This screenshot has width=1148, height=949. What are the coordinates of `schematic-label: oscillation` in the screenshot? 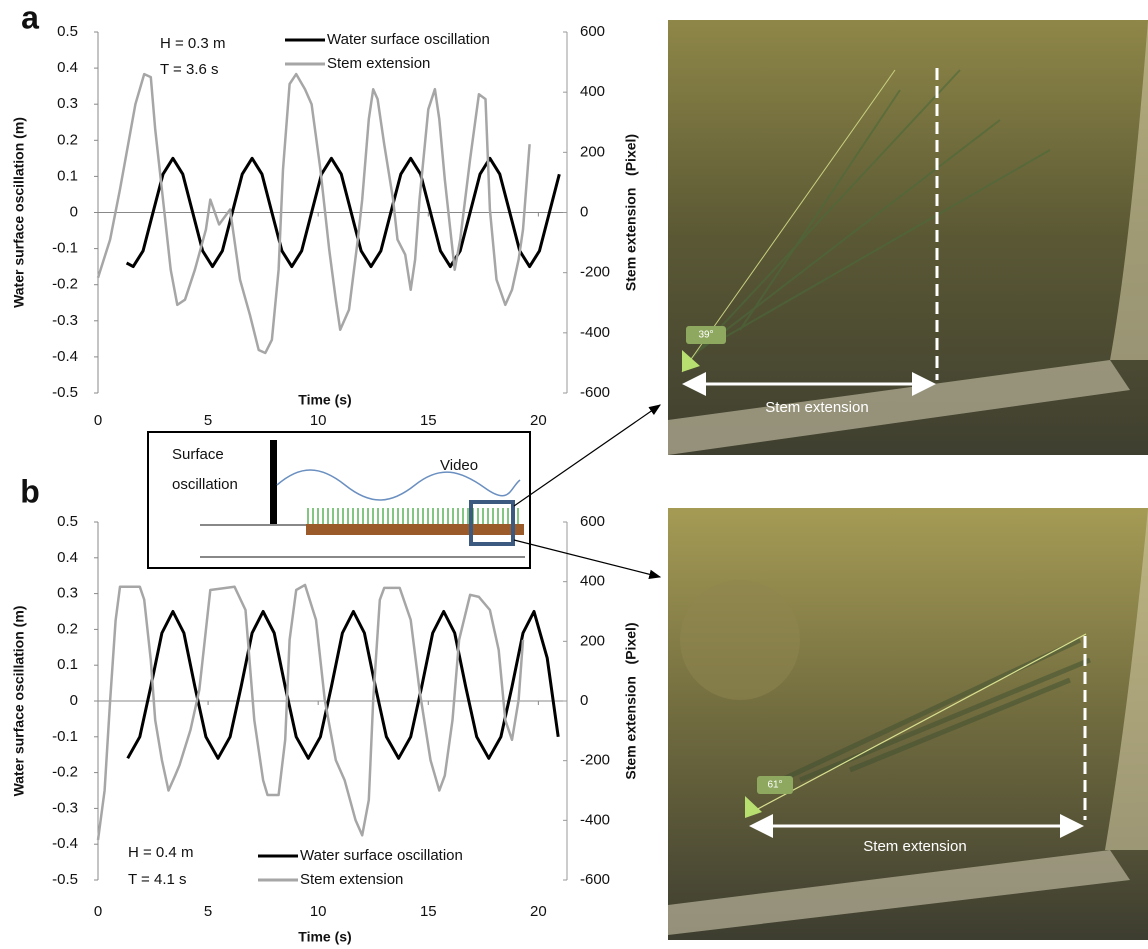 It's located at (205, 484).